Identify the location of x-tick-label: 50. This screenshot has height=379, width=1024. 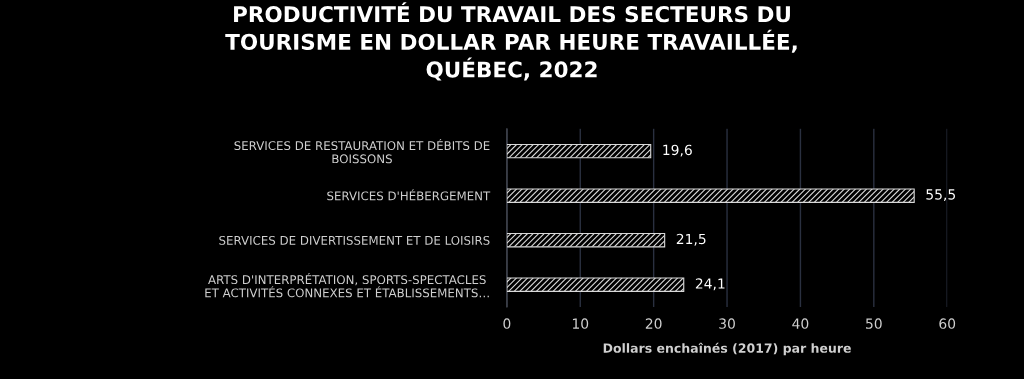
(874, 323).